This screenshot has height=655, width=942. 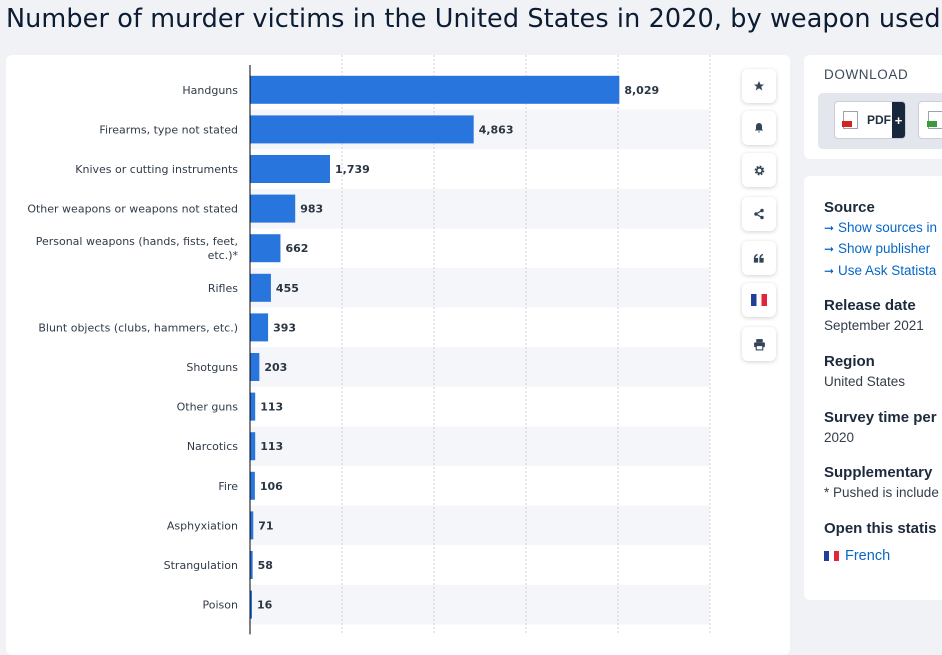 What do you see at coordinates (168, 129) in the screenshot?
I see `category-label: Firearms, type not stated` at bounding box center [168, 129].